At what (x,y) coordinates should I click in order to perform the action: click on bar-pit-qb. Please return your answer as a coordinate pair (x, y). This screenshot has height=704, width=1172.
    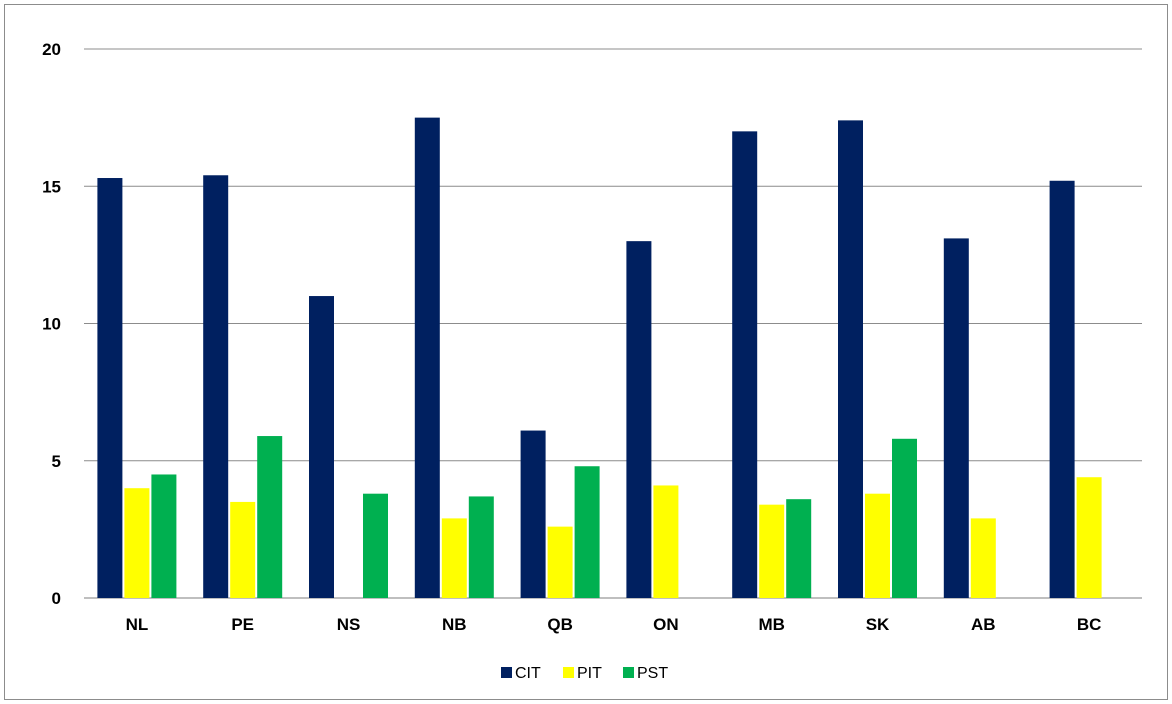
    Looking at the image, I should click on (560, 562).